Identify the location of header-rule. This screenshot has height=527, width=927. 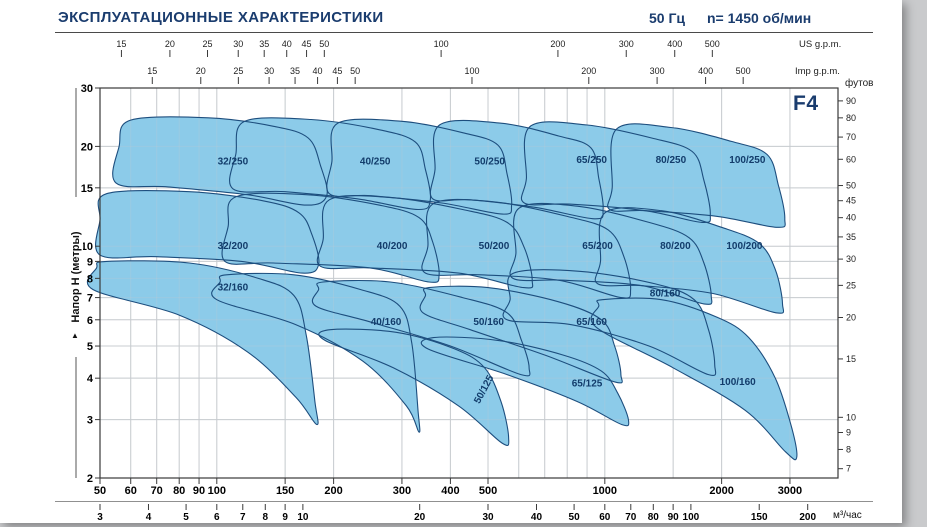
(464, 32).